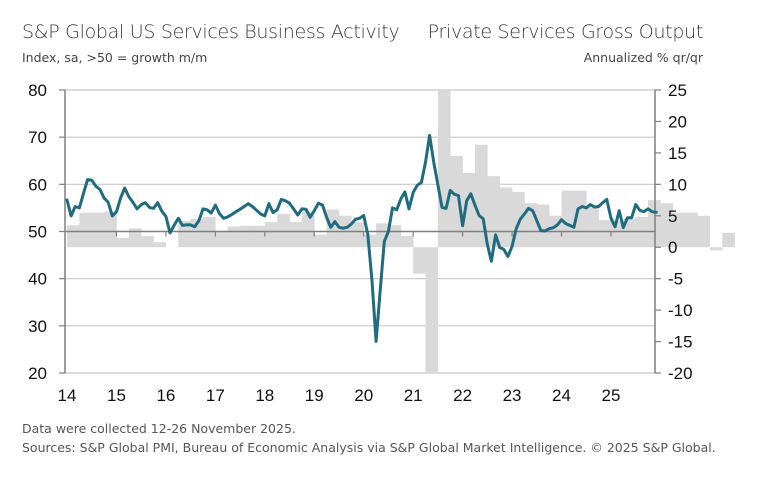 The width and height of the screenshot is (765, 487). What do you see at coordinates (561, 395) in the screenshot?
I see `x-tick-label: 24` at bounding box center [561, 395].